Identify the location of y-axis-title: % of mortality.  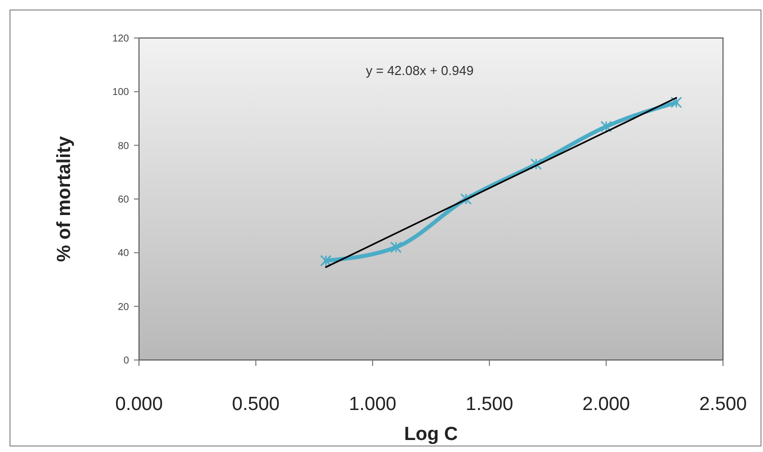
(64, 199).